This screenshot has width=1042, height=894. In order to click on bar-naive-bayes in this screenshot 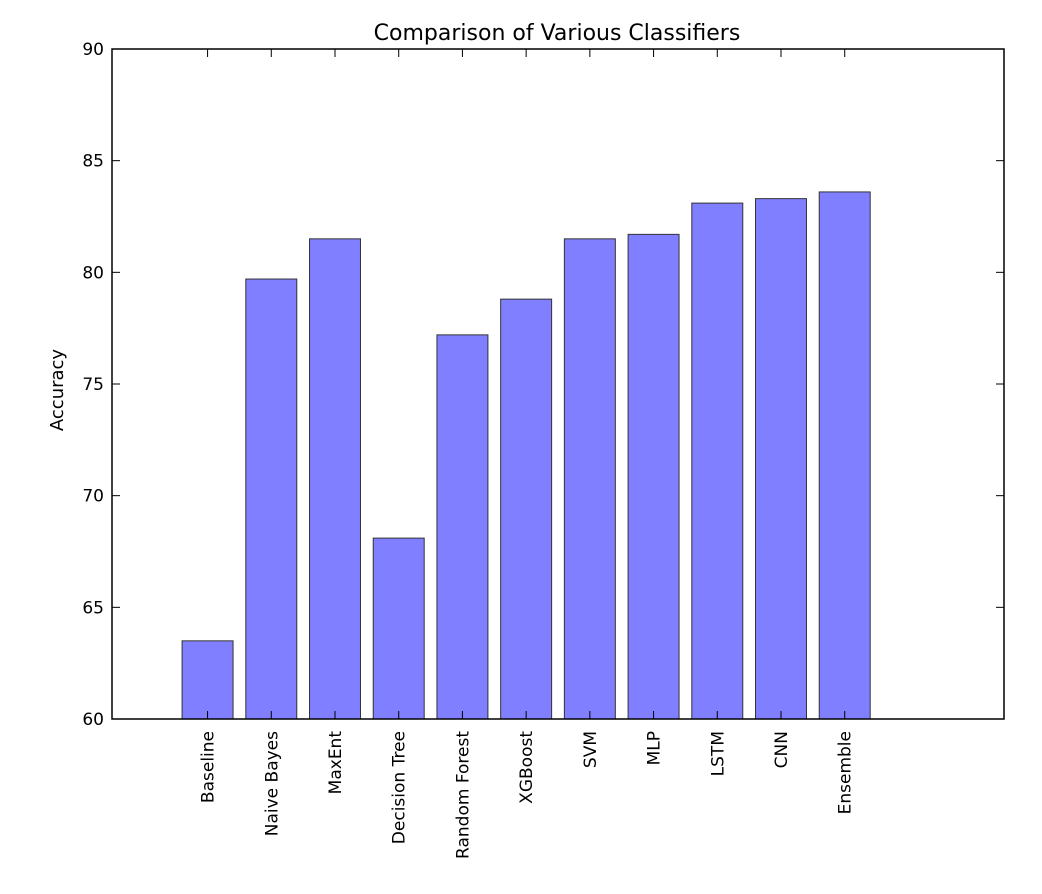, I will do `click(271, 499)`.